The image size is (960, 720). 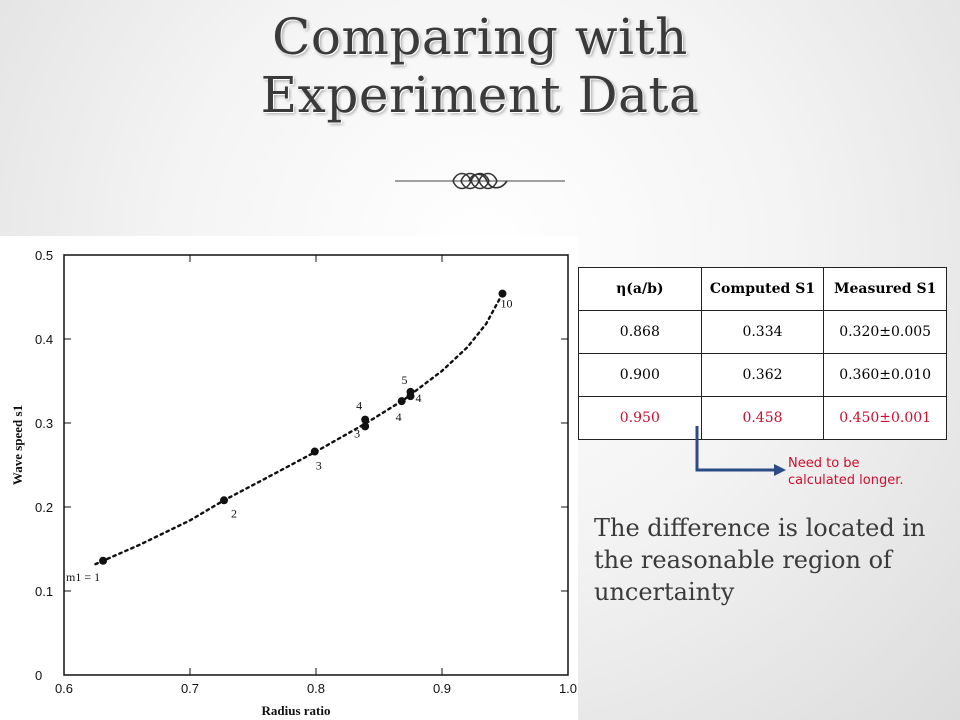 What do you see at coordinates (885, 289) in the screenshot?
I see `header-measured: Measured S1` at bounding box center [885, 289].